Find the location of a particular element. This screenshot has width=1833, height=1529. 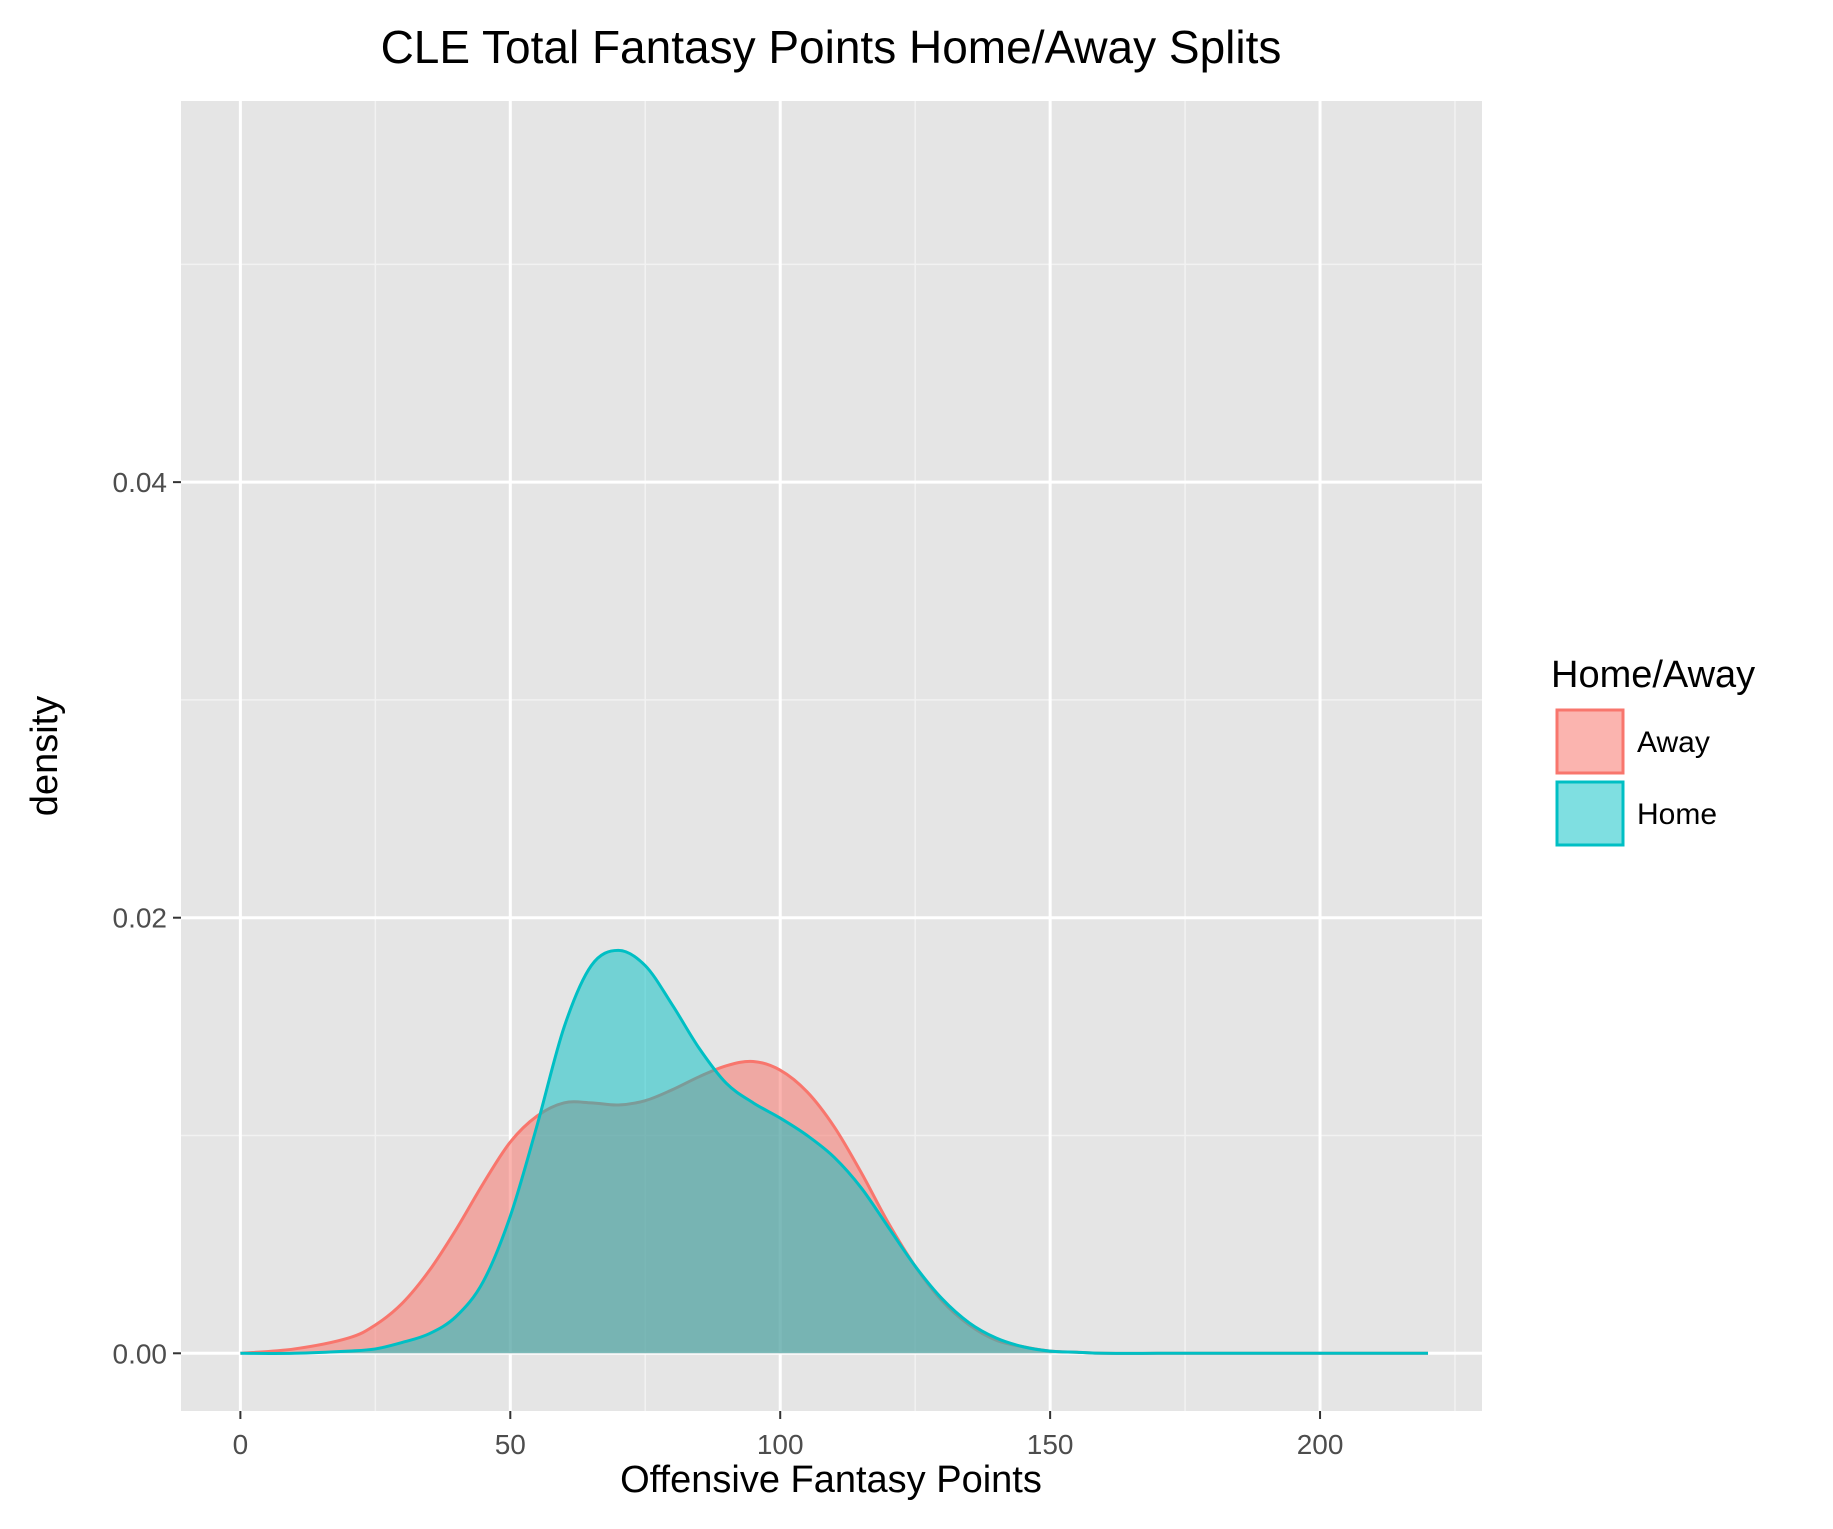

legend-label-home: Home is located at coordinates (1677, 814).